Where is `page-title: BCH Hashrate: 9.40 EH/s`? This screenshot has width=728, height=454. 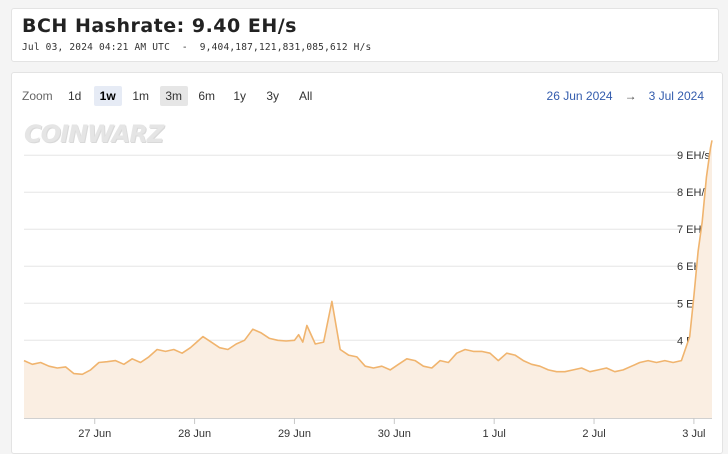
page-title: BCH Hashrate: 9.40 EH/s is located at coordinates (159, 26).